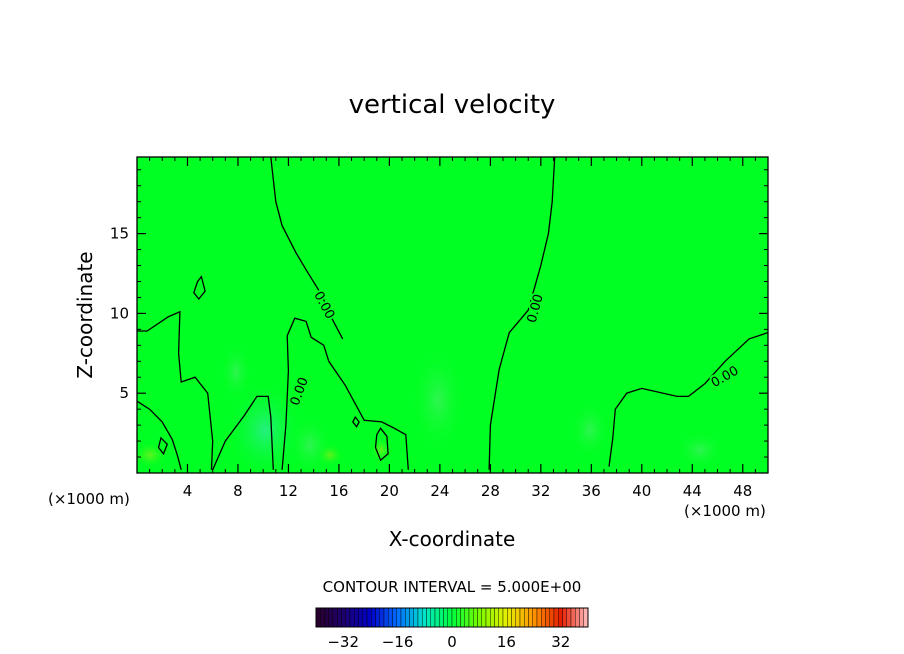 The width and height of the screenshot is (904, 654). I want to click on x-tick-label: 8, so click(238, 491).